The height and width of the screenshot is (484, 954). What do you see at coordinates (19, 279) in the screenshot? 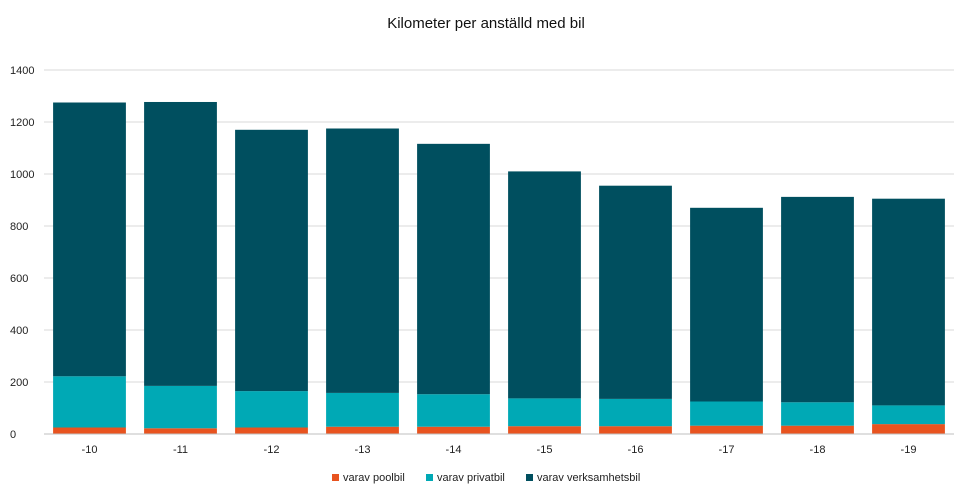
I see `y-tick-label: 600` at bounding box center [19, 279].